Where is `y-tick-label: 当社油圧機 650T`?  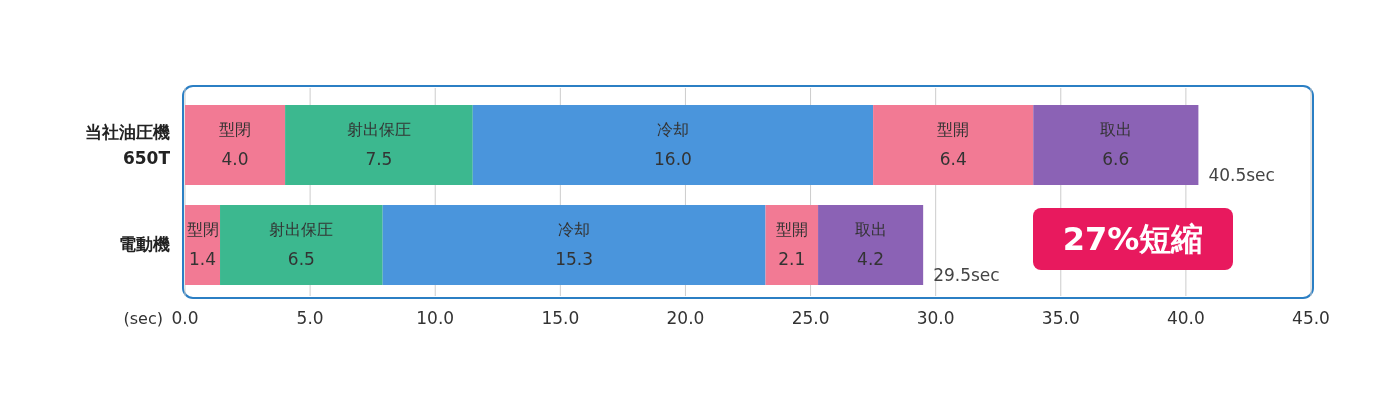 y-tick-label: 当社油圧機 650T is located at coordinates (128, 145).